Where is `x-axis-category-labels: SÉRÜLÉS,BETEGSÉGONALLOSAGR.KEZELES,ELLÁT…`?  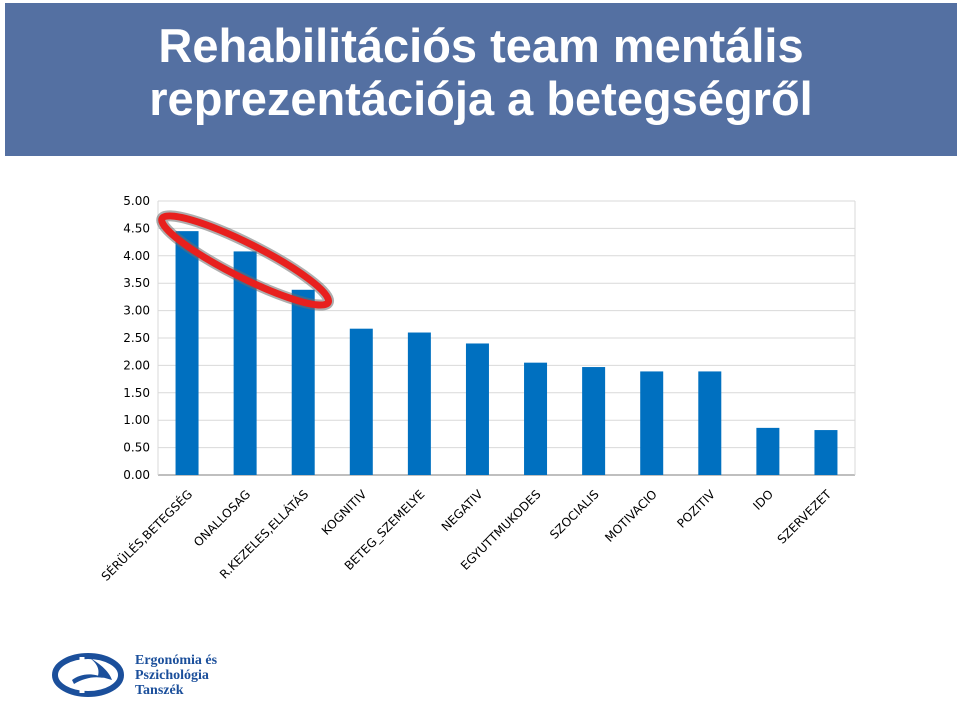 x-axis-category-labels: SÉRÜLÉS,BETEGSÉGONALLOSAGR.KEZELES,ELLÁT… is located at coordinates (465, 535).